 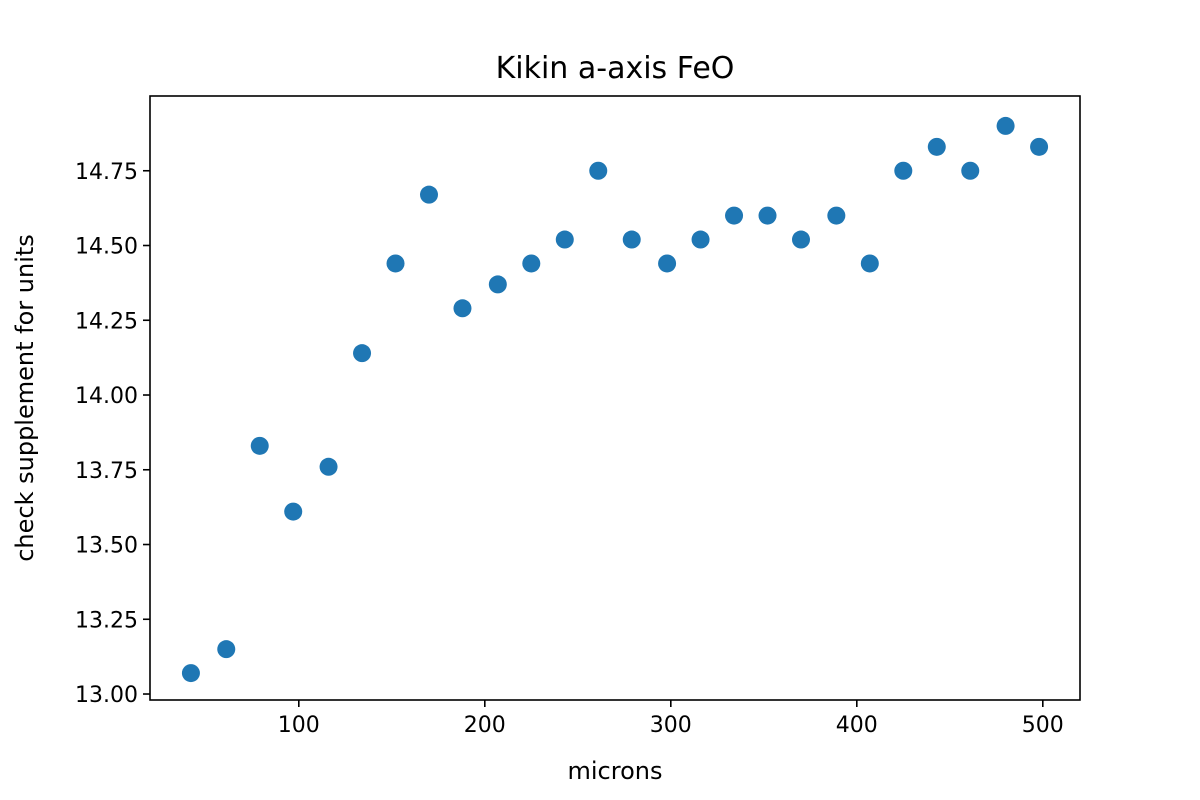 What do you see at coordinates (106, 172) in the screenshot?
I see `y-tick-label: 14.75` at bounding box center [106, 172].